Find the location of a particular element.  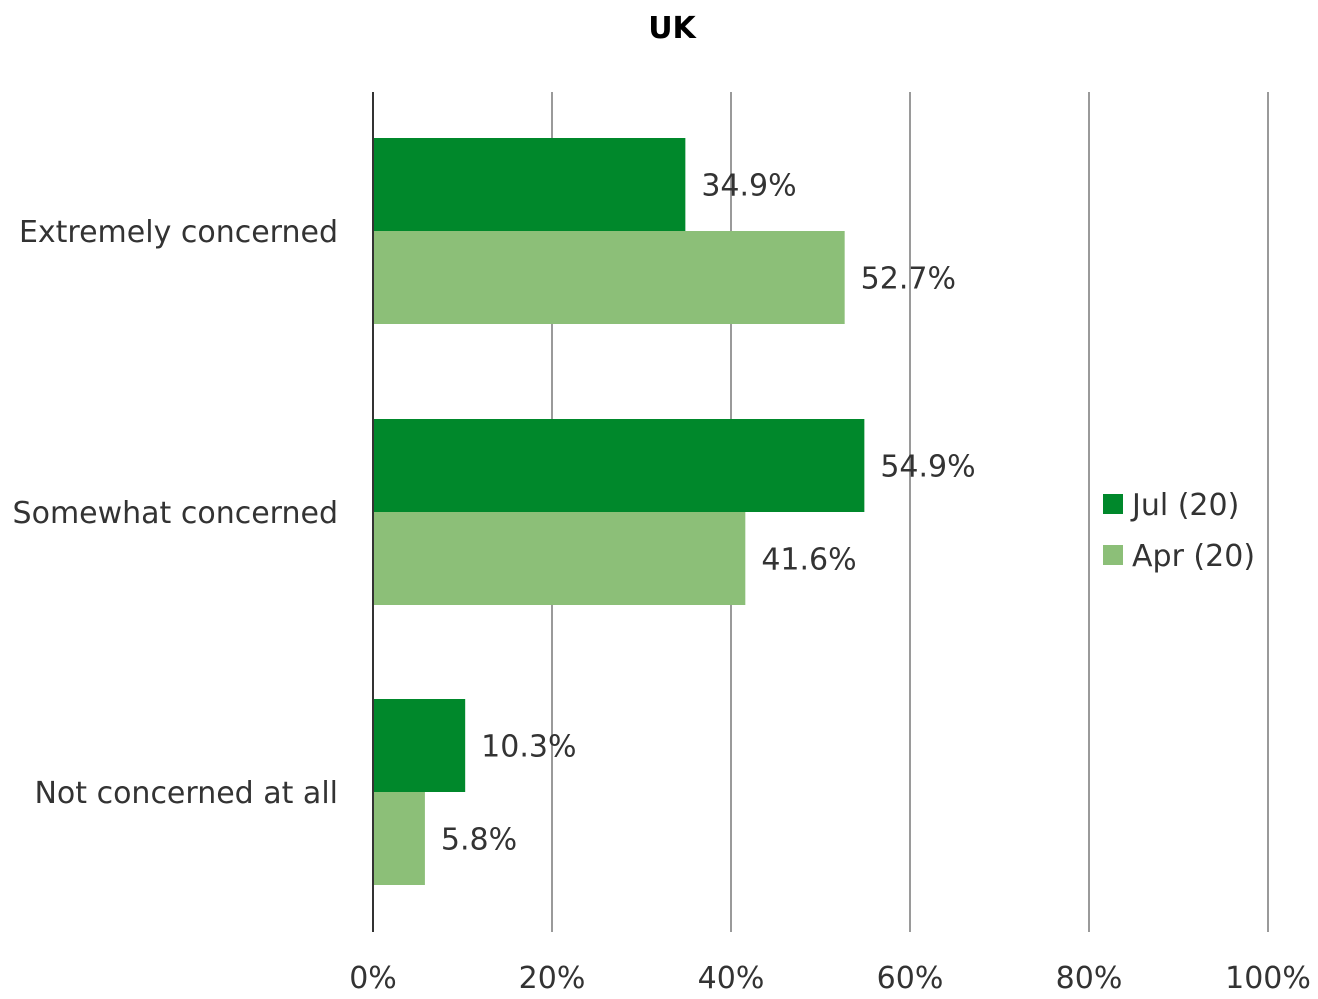

data-label: 52.7% is located at coordinates (908, 279).